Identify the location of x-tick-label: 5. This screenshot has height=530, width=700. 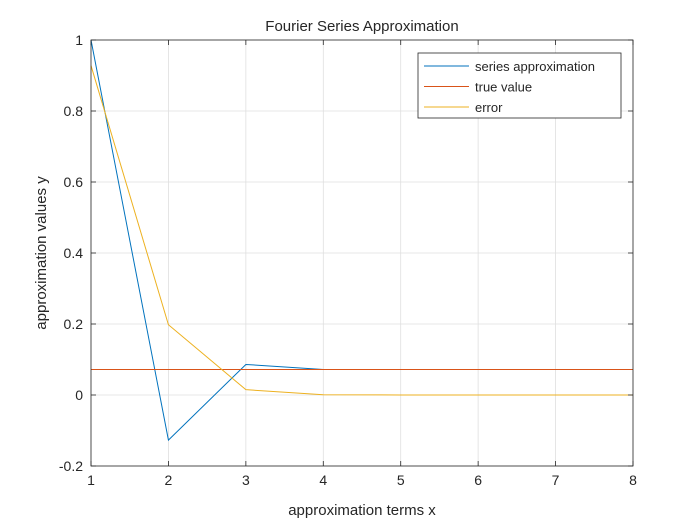
(401, 480).